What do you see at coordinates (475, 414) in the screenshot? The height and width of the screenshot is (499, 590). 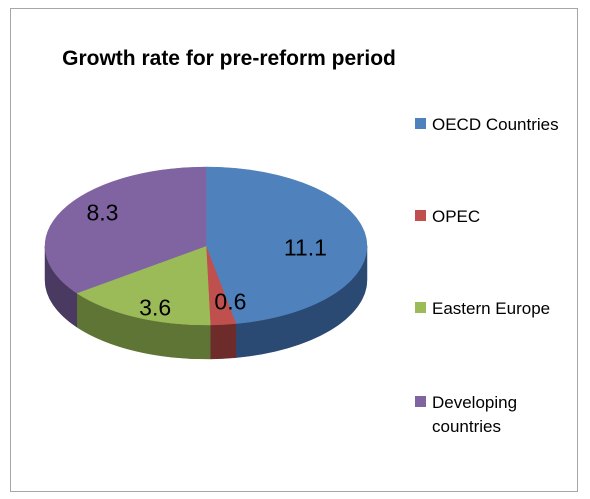 I see `legend-label-developing-countries: Developing countries` at bounding box center [475, 414].